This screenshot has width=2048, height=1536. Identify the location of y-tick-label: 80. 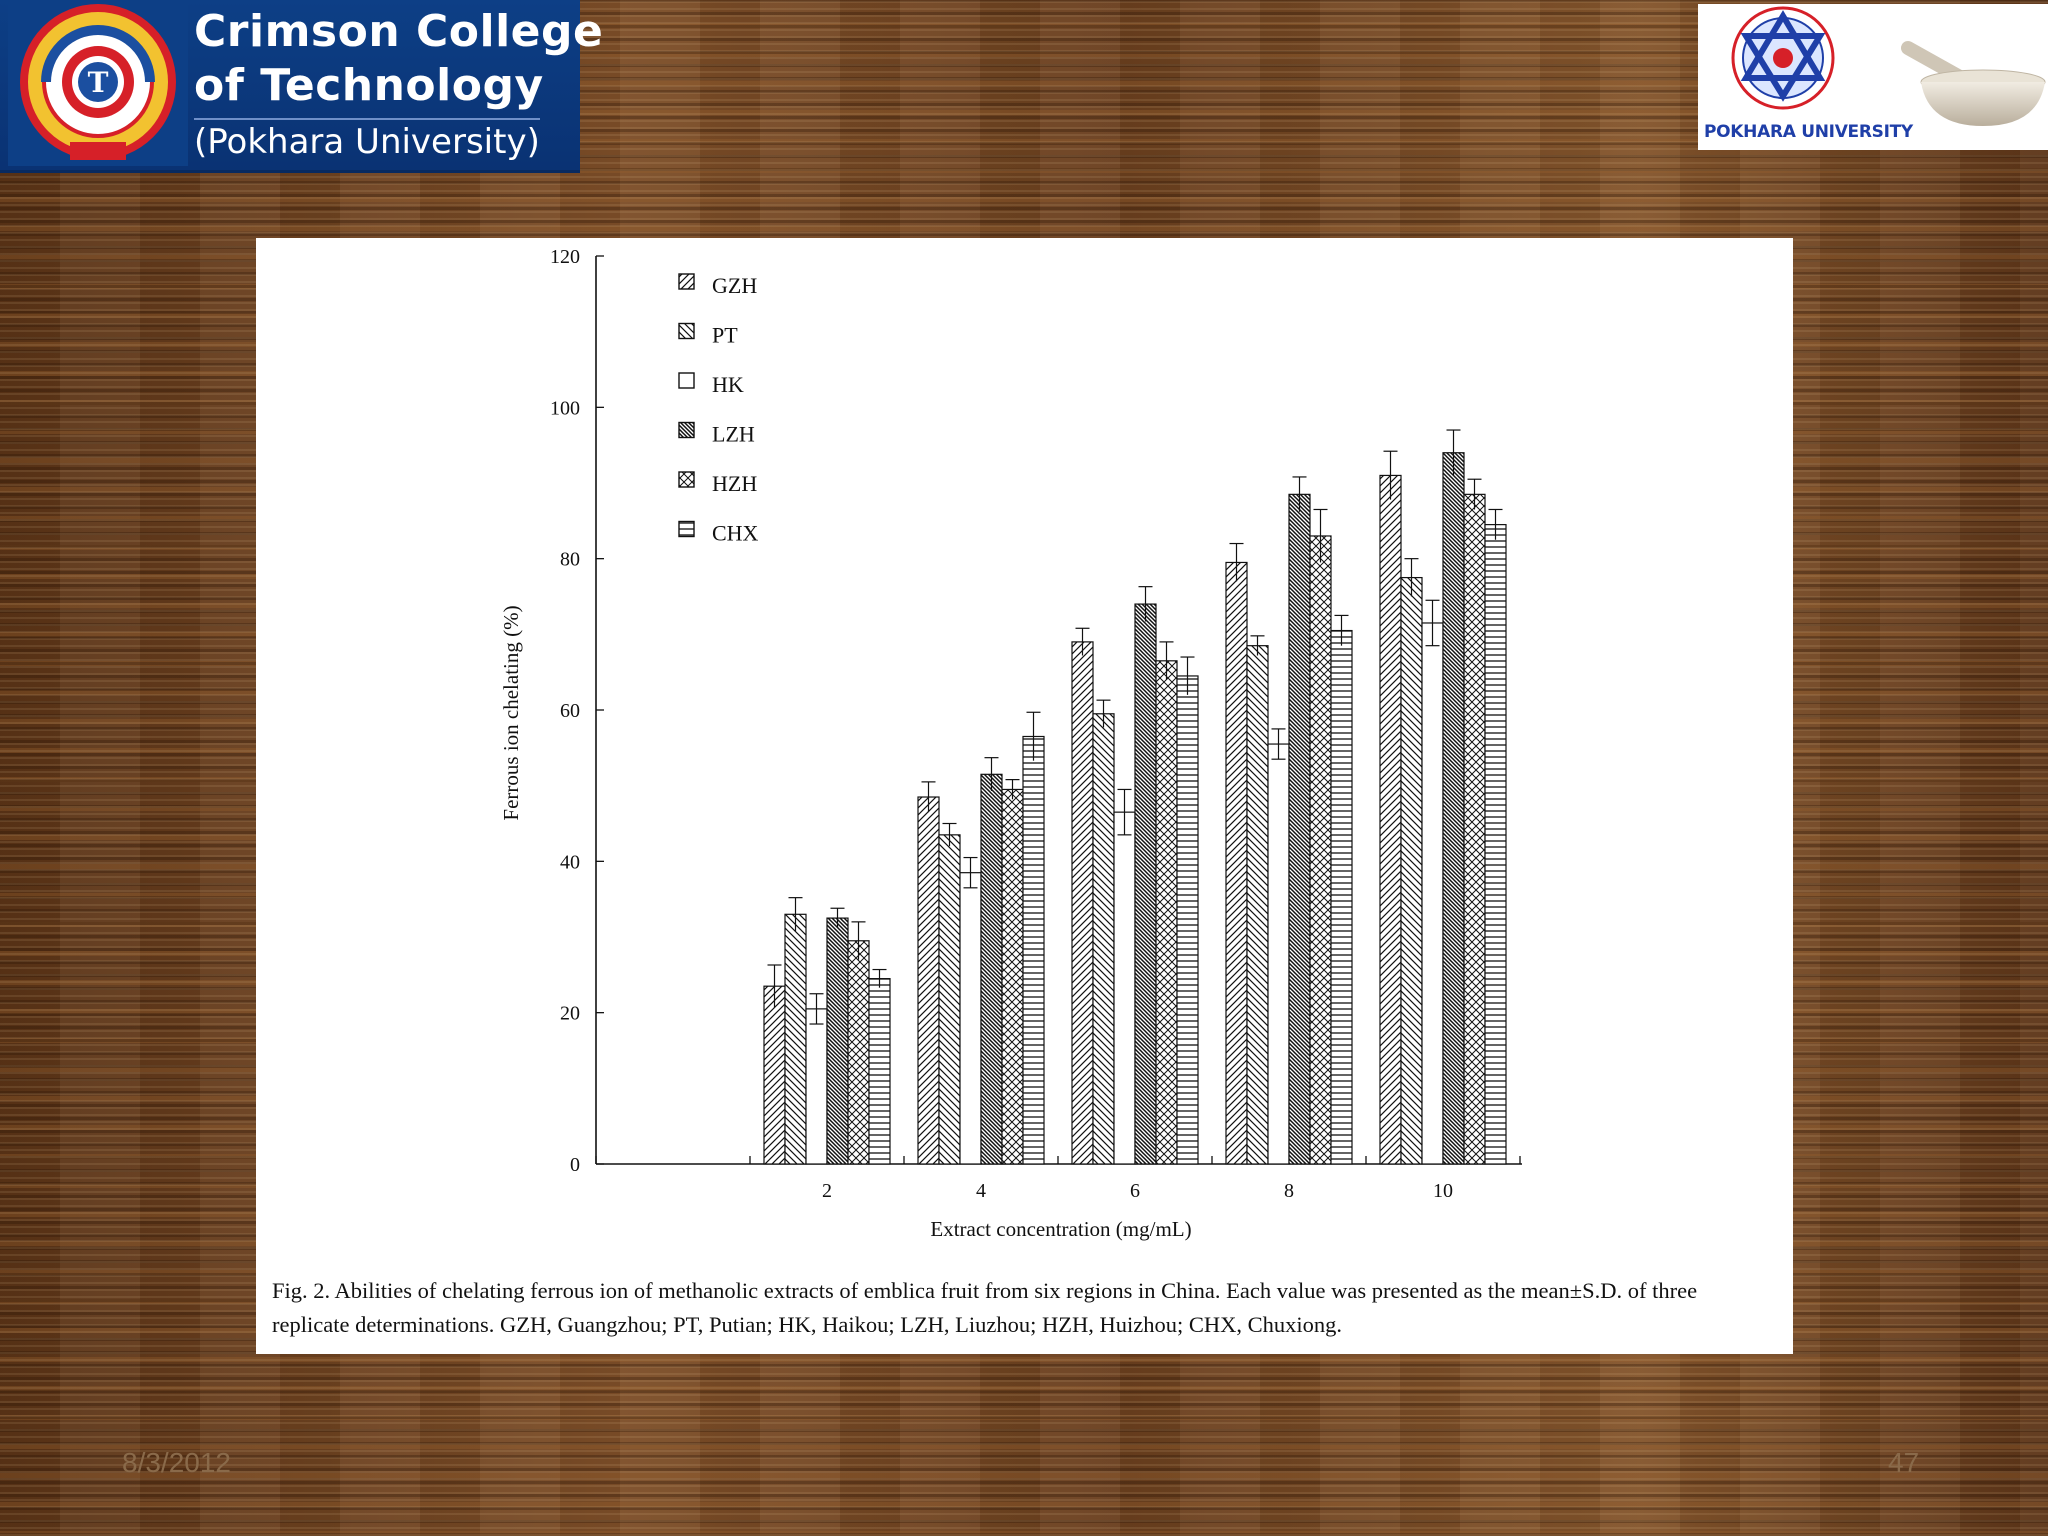
(570, 560).